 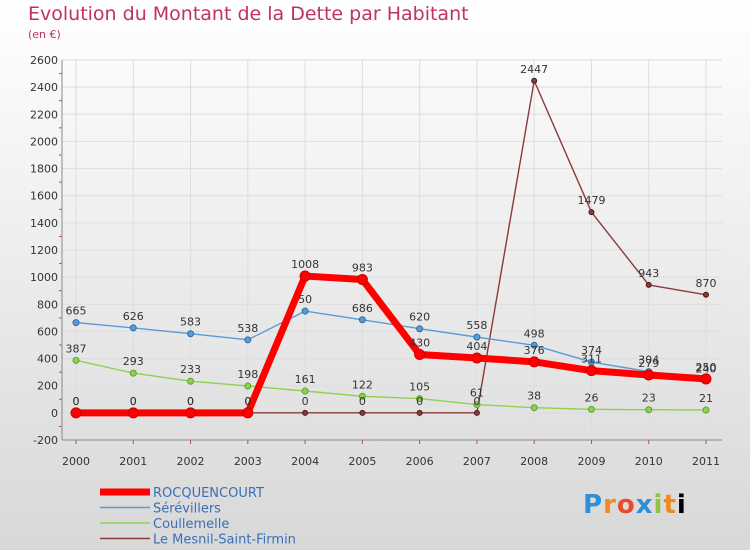 I want to click on data-label: 498, so click(x=534, y=333).